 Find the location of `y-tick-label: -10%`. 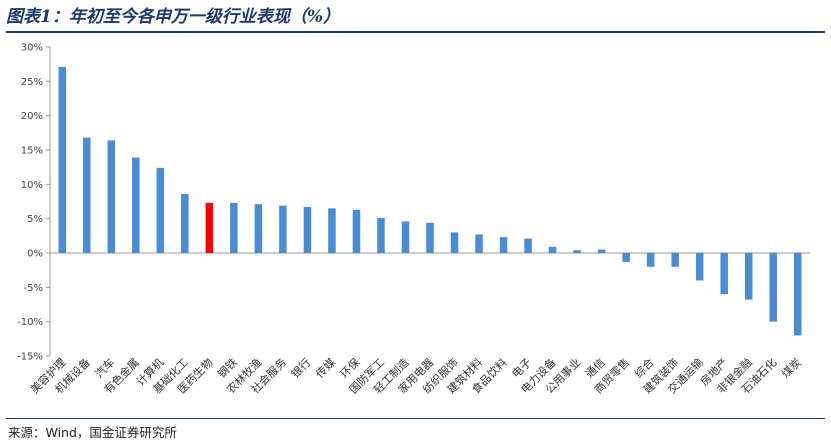

y-tick-label: -10% is located at coordinates (30, 322).